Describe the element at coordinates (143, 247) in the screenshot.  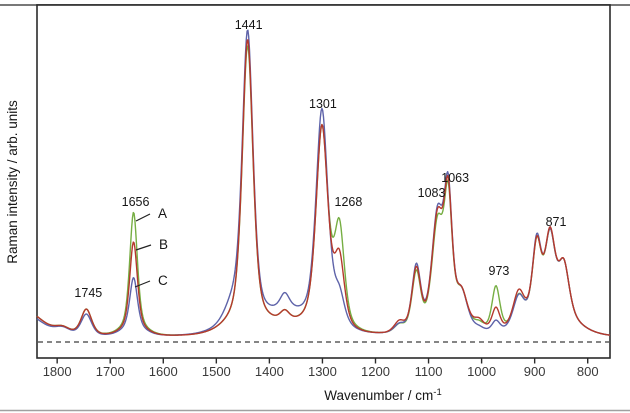
I see `series-leader-line-B` at that location.